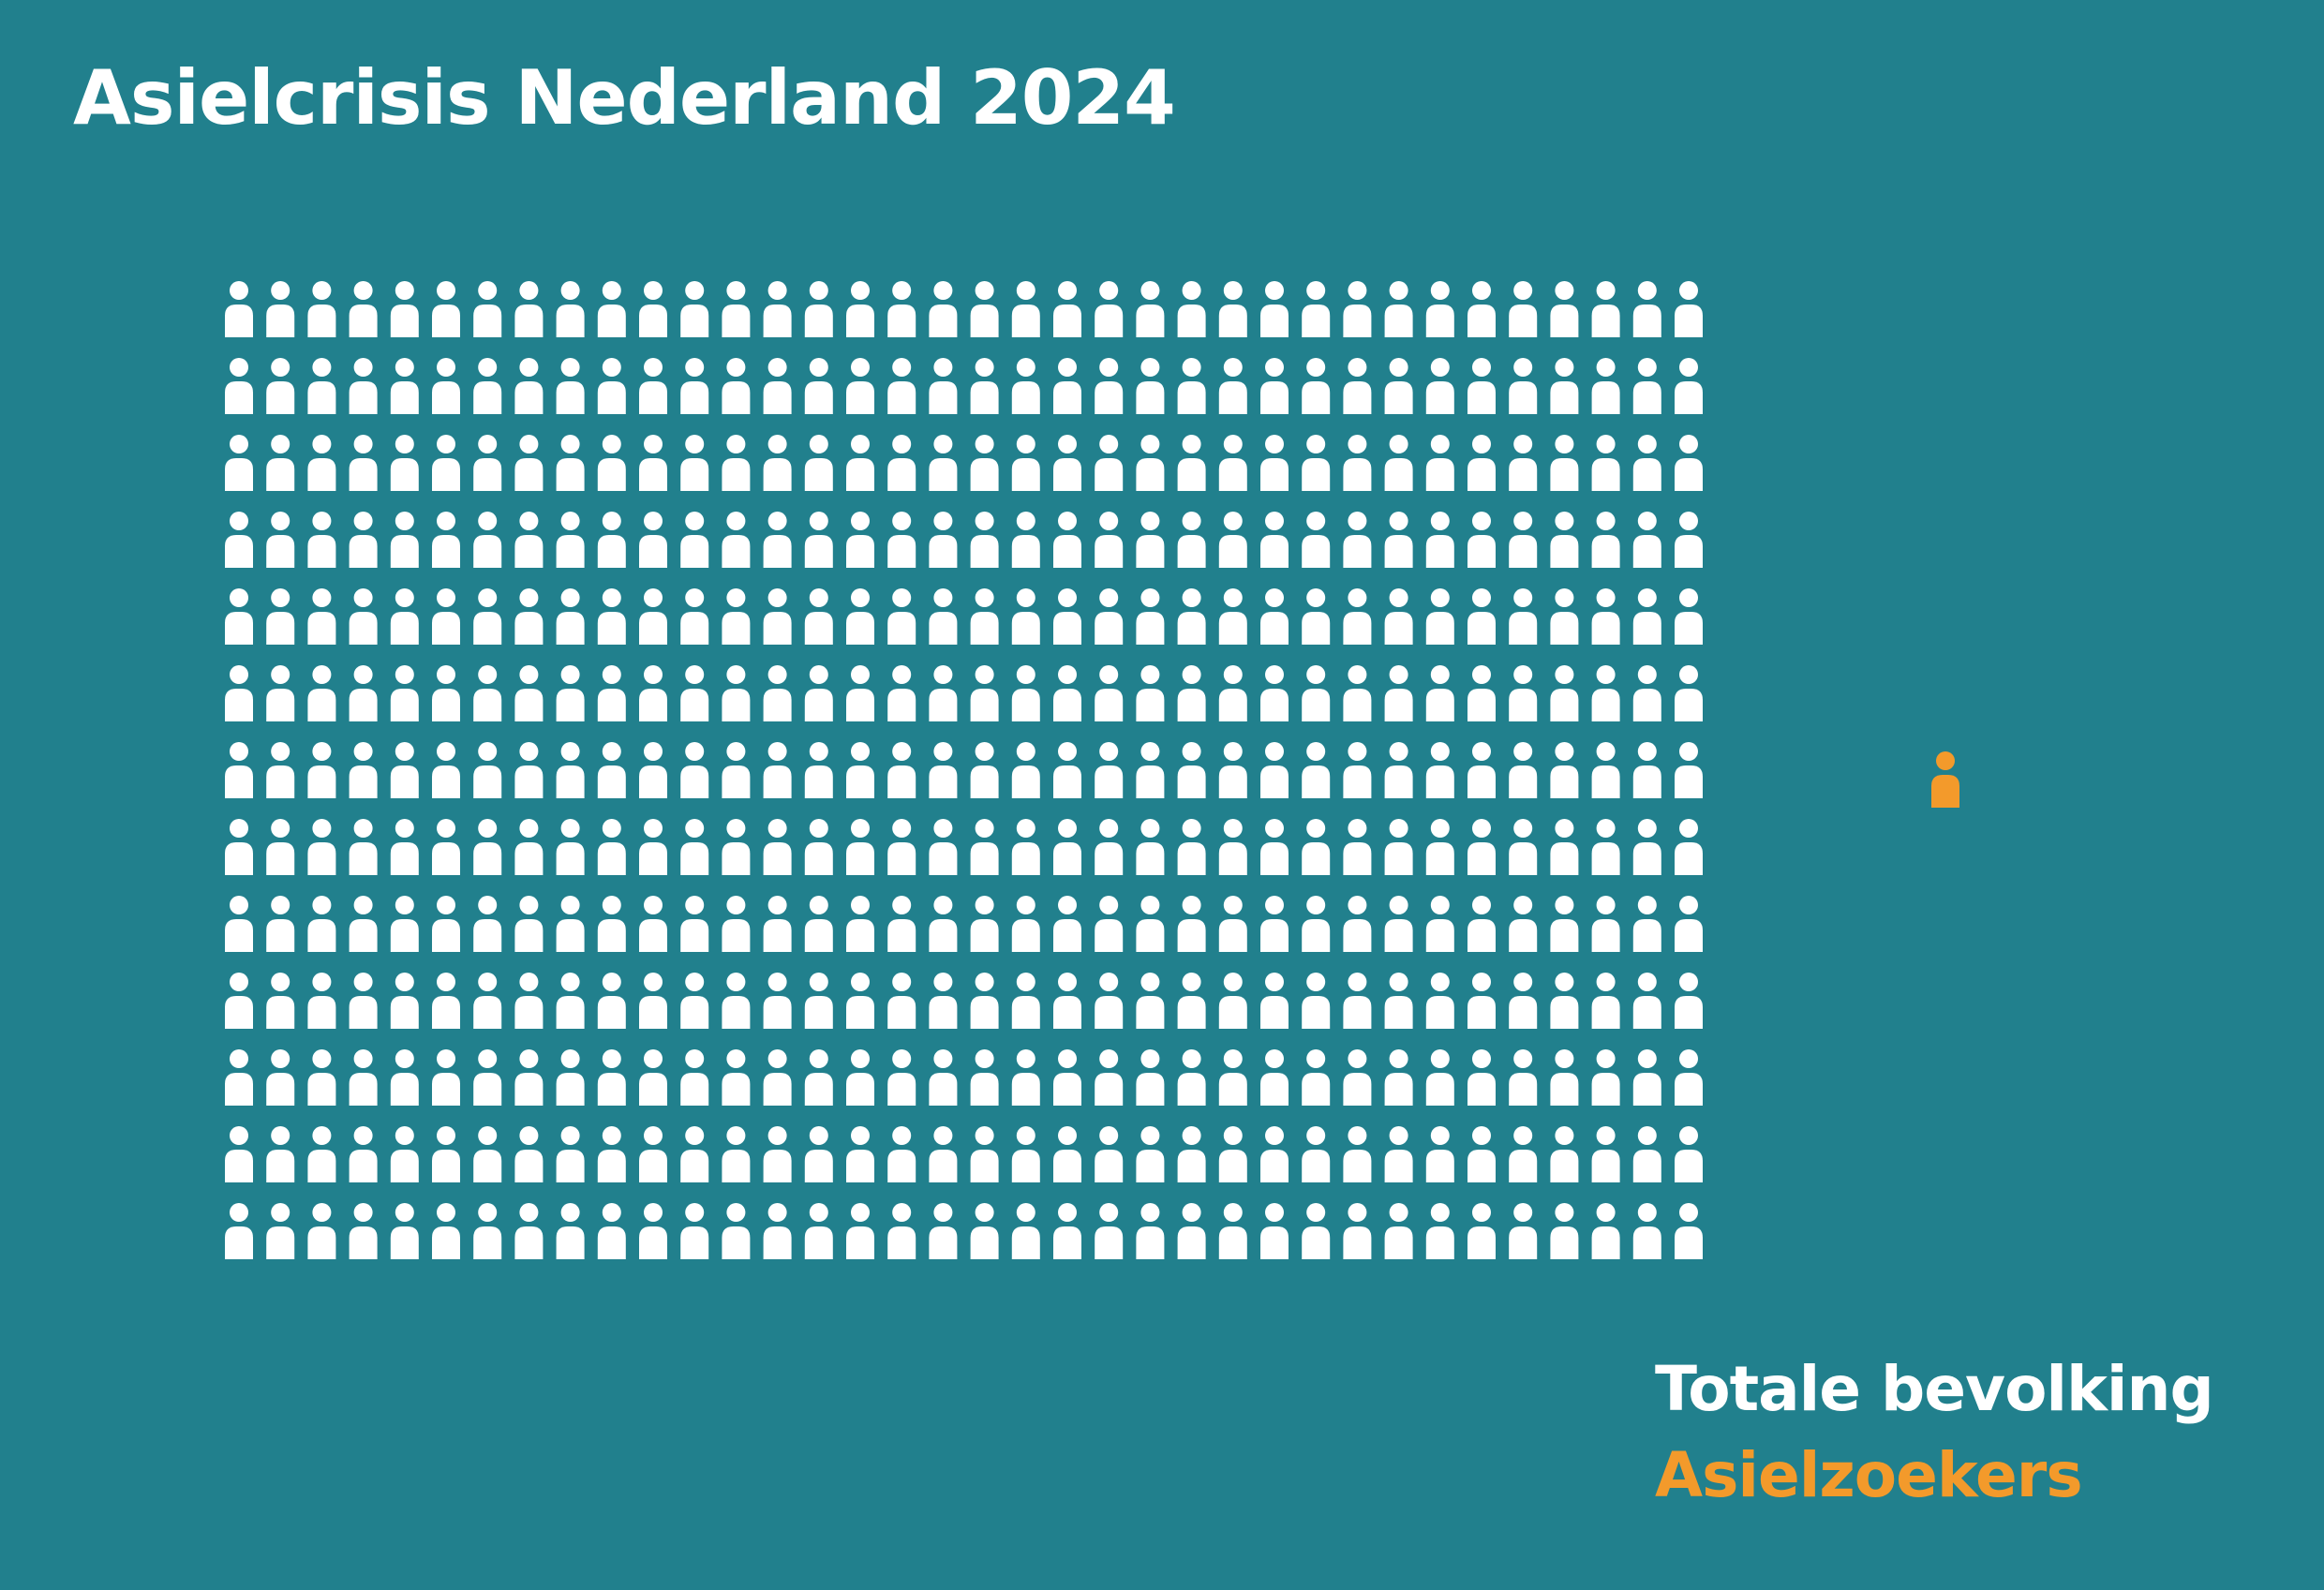 Image resolution: width=2324 pixels, height=1590 pixels. What do you see at coordinates (1934, 1389) in the screenshot?
I see `legend-totale-bevolking: Totale bevolking` at bounding box center [1934, 1389].